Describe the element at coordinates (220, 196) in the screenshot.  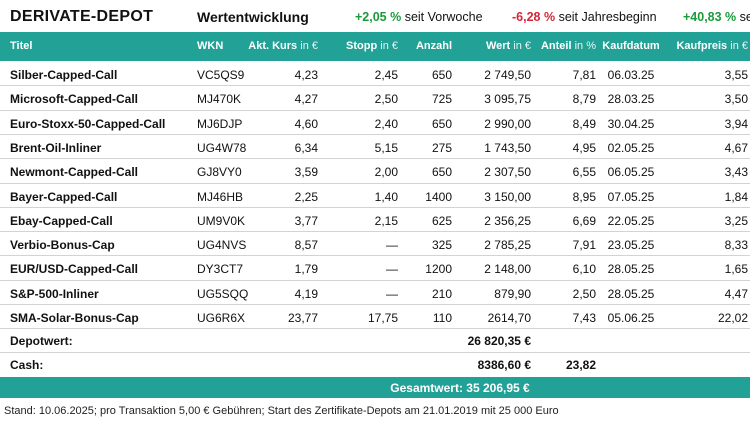
I see `cell: MJ46HB` at that location.